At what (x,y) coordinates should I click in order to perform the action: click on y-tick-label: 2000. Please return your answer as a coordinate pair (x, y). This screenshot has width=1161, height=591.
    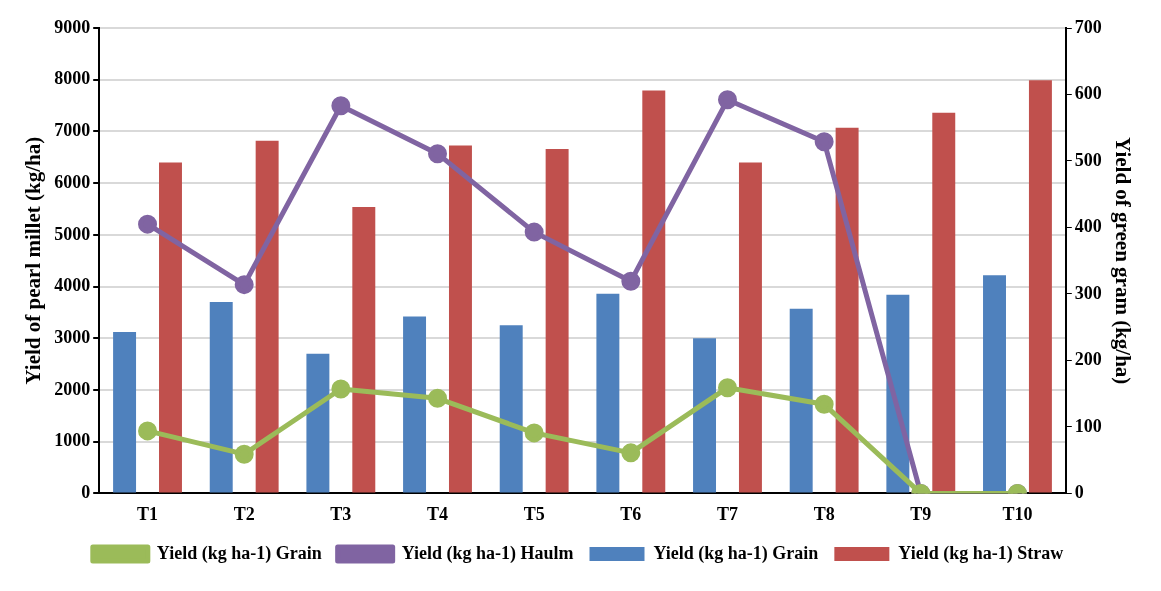
    Looking at the image, I should click on (72, 388).